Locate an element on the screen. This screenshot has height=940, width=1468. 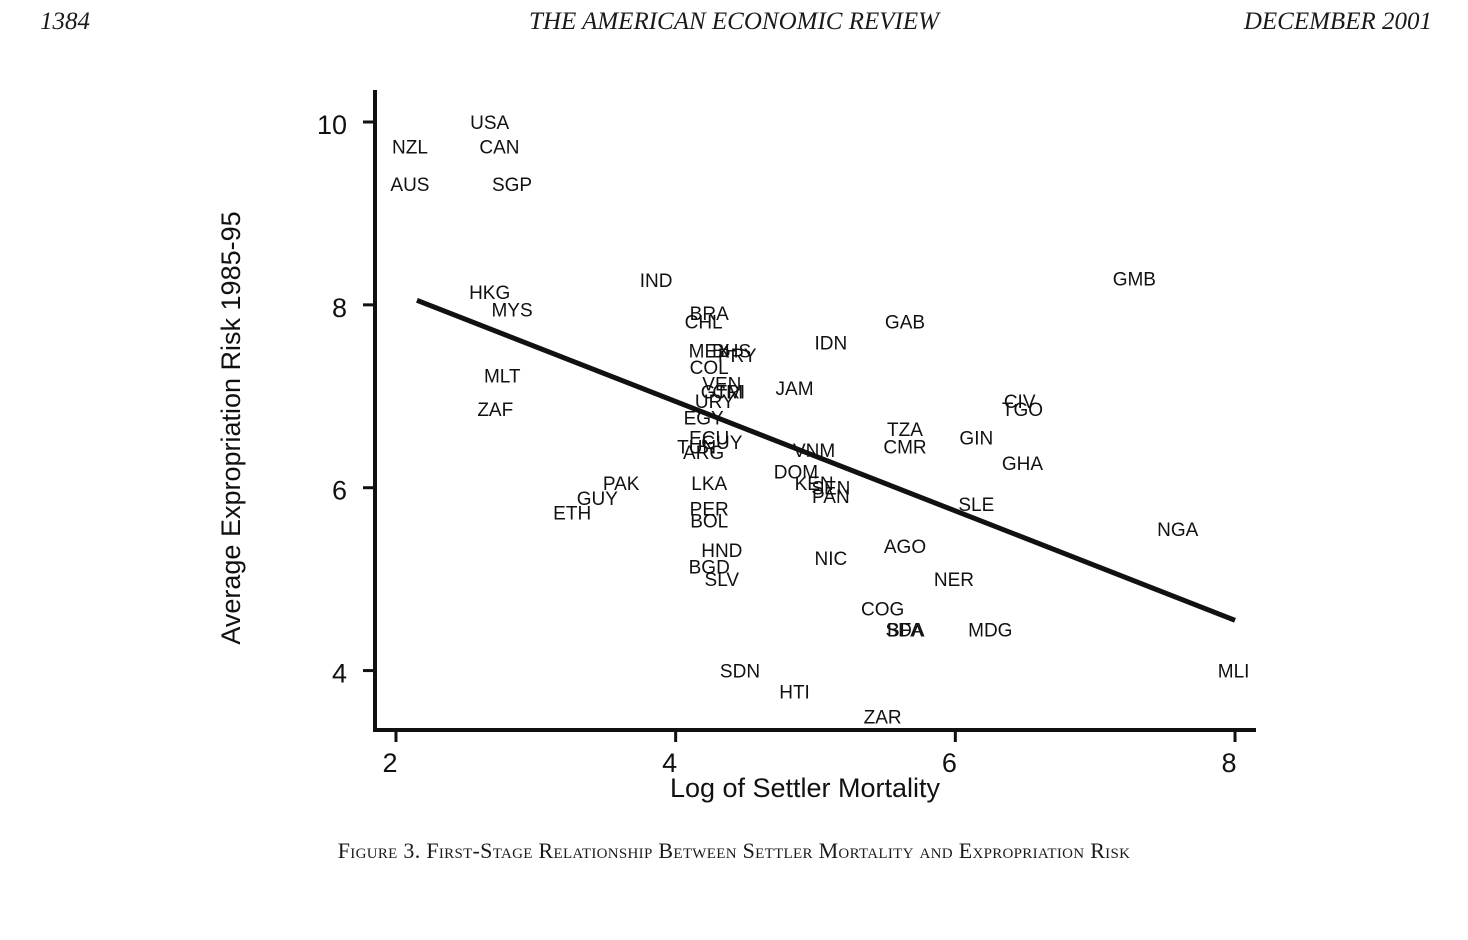
y-tick-label: 8 is located at coordinates (339, 308).